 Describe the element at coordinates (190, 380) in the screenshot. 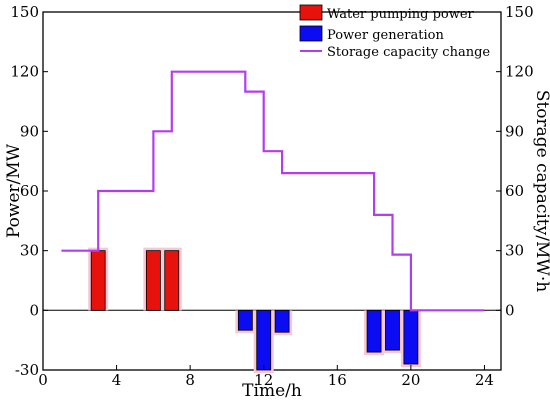

I see `x-tick-label: 8` at that location.